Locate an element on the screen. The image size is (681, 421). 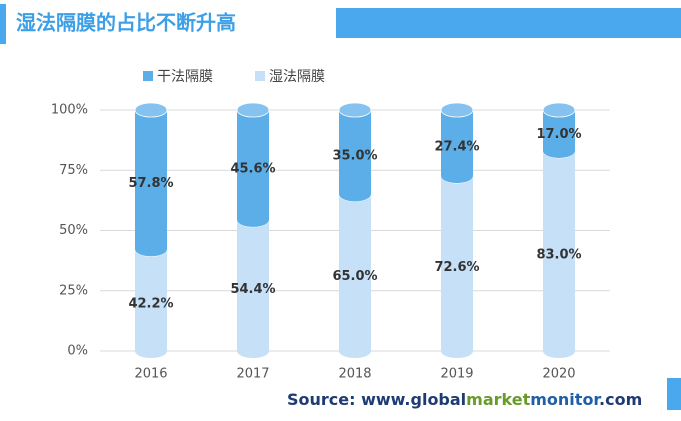
value-label: 83.0% is located at coordinates (558, 254).